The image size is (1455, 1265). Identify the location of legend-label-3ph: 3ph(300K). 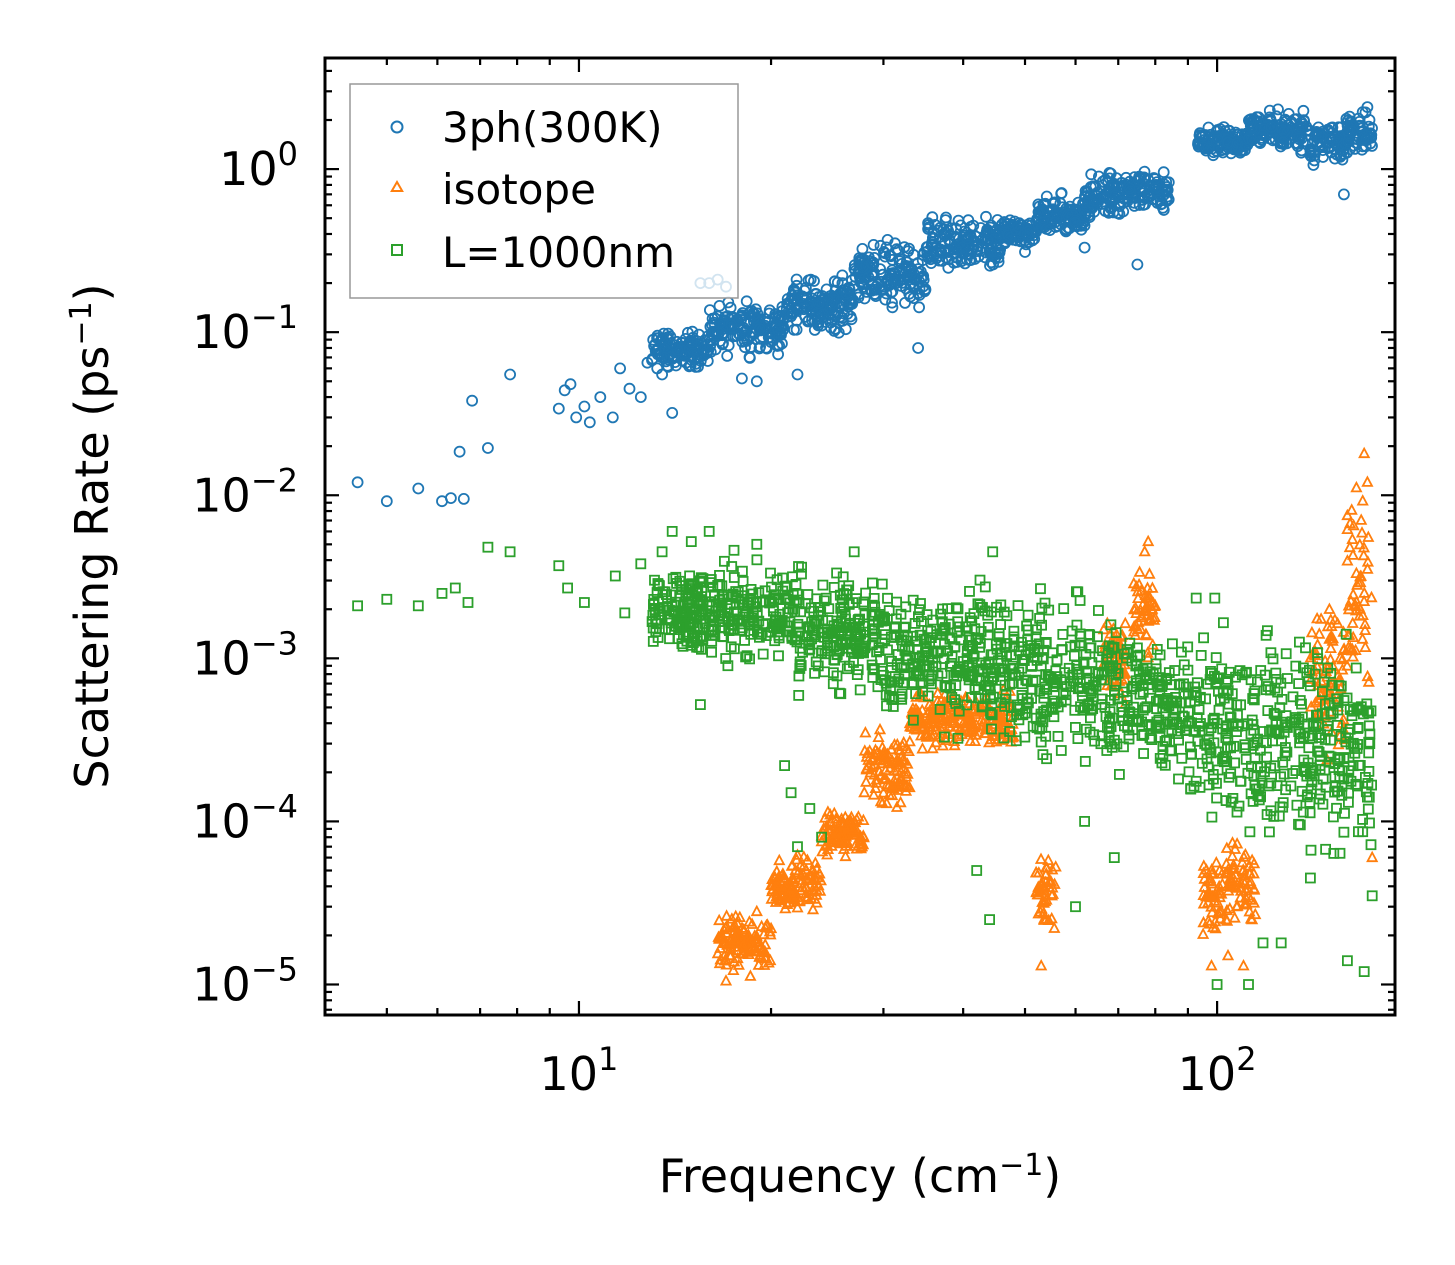
(552, 127).